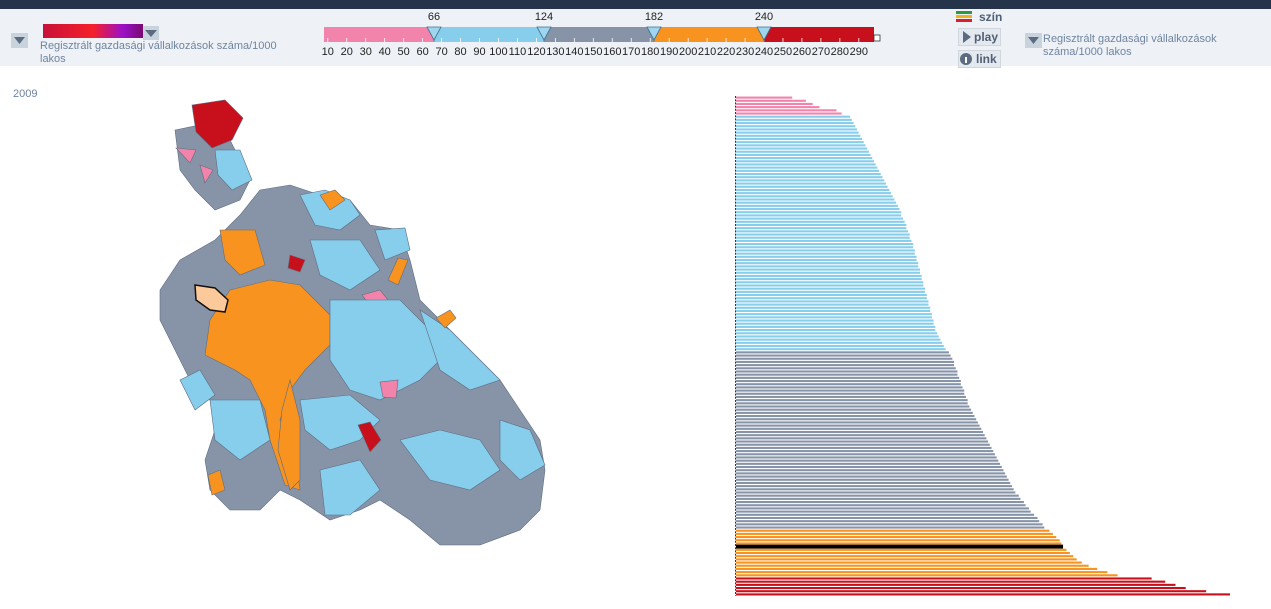  I want to click on play-button: play, so click(979, 37).